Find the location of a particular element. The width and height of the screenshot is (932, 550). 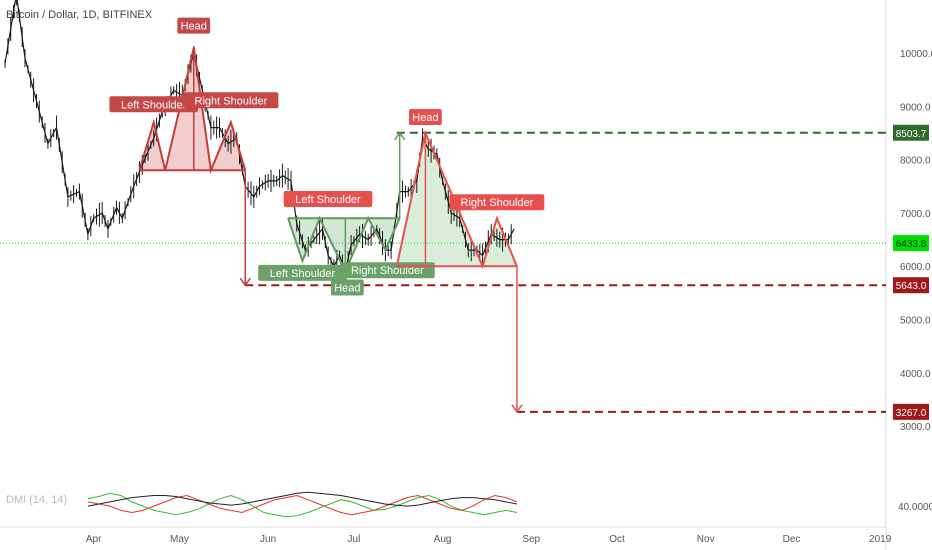

x-tick-label: Oct is located at coordinates (617, 539).